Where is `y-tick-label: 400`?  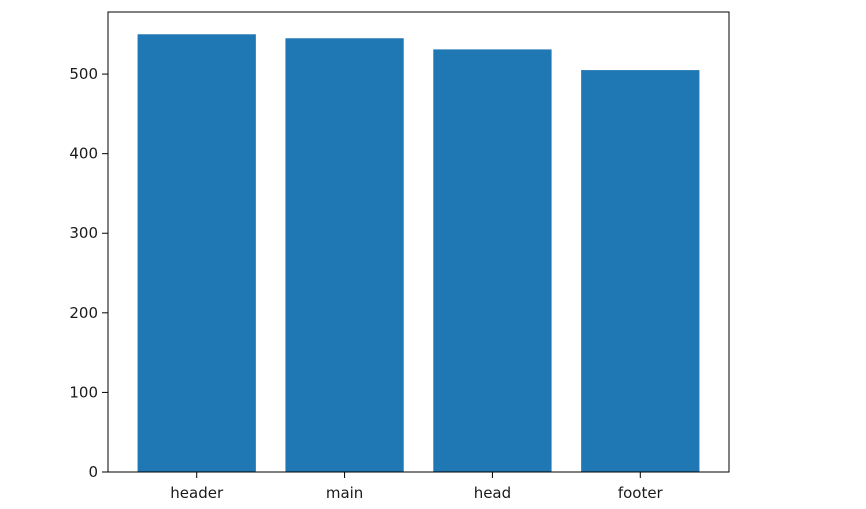 y-tick-label: 400 is located at coordinates (83, 154).